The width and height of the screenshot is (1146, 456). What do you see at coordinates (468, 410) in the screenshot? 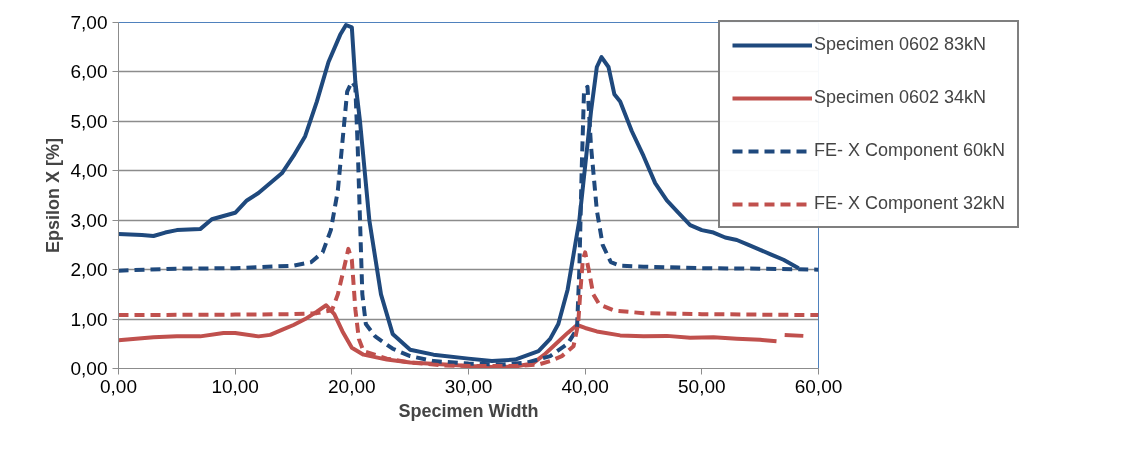
I see `x-axis-title: Specimen Width` at bounding box center [468, 410].